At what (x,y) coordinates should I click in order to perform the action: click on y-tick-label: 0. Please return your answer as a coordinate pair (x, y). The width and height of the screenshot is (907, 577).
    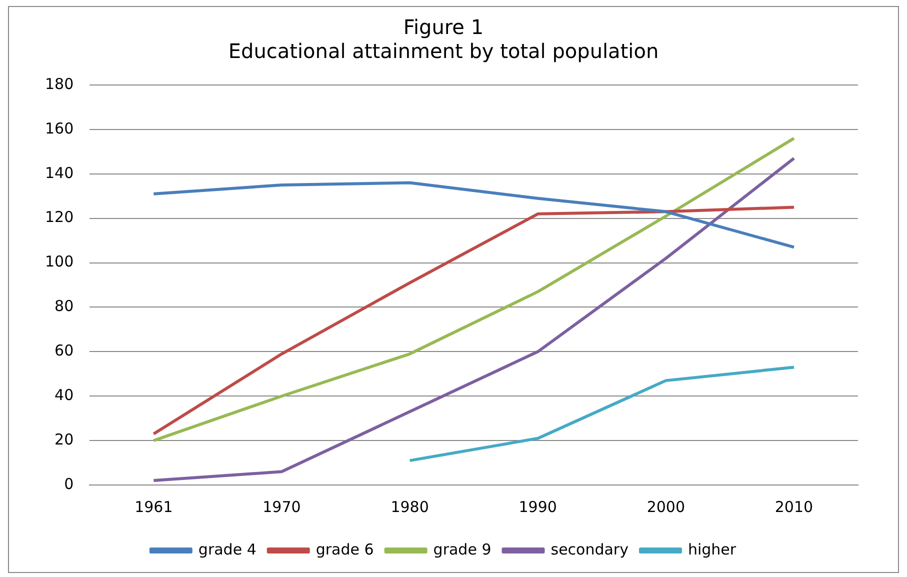
    Looking at the image, I should click on (69, 483).